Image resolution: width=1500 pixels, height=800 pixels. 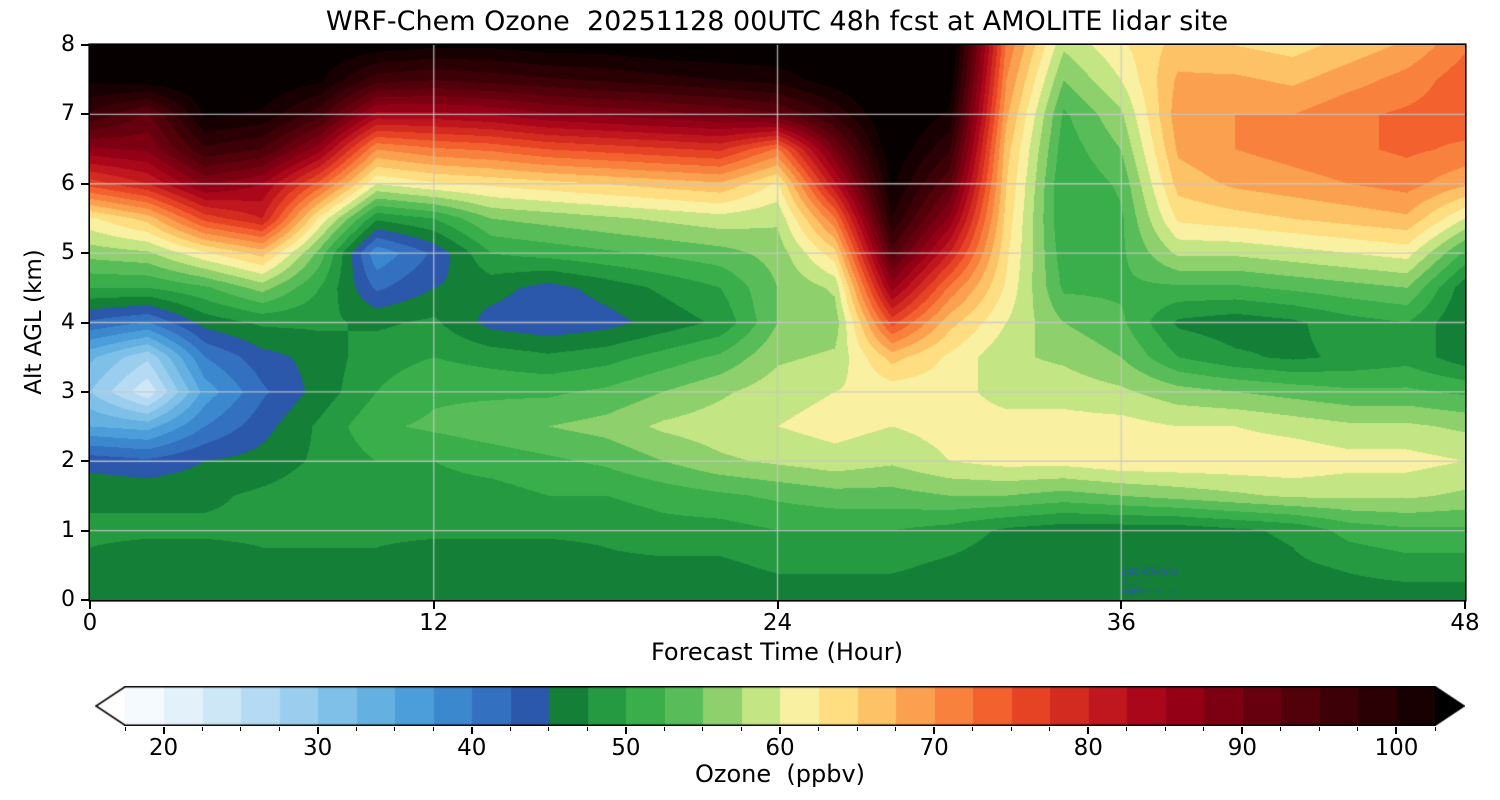 What do you see at coordinates (626, 748) in the screenshot?
I see `colorbar-tick-label: 50` at bounding box center [626, 748].